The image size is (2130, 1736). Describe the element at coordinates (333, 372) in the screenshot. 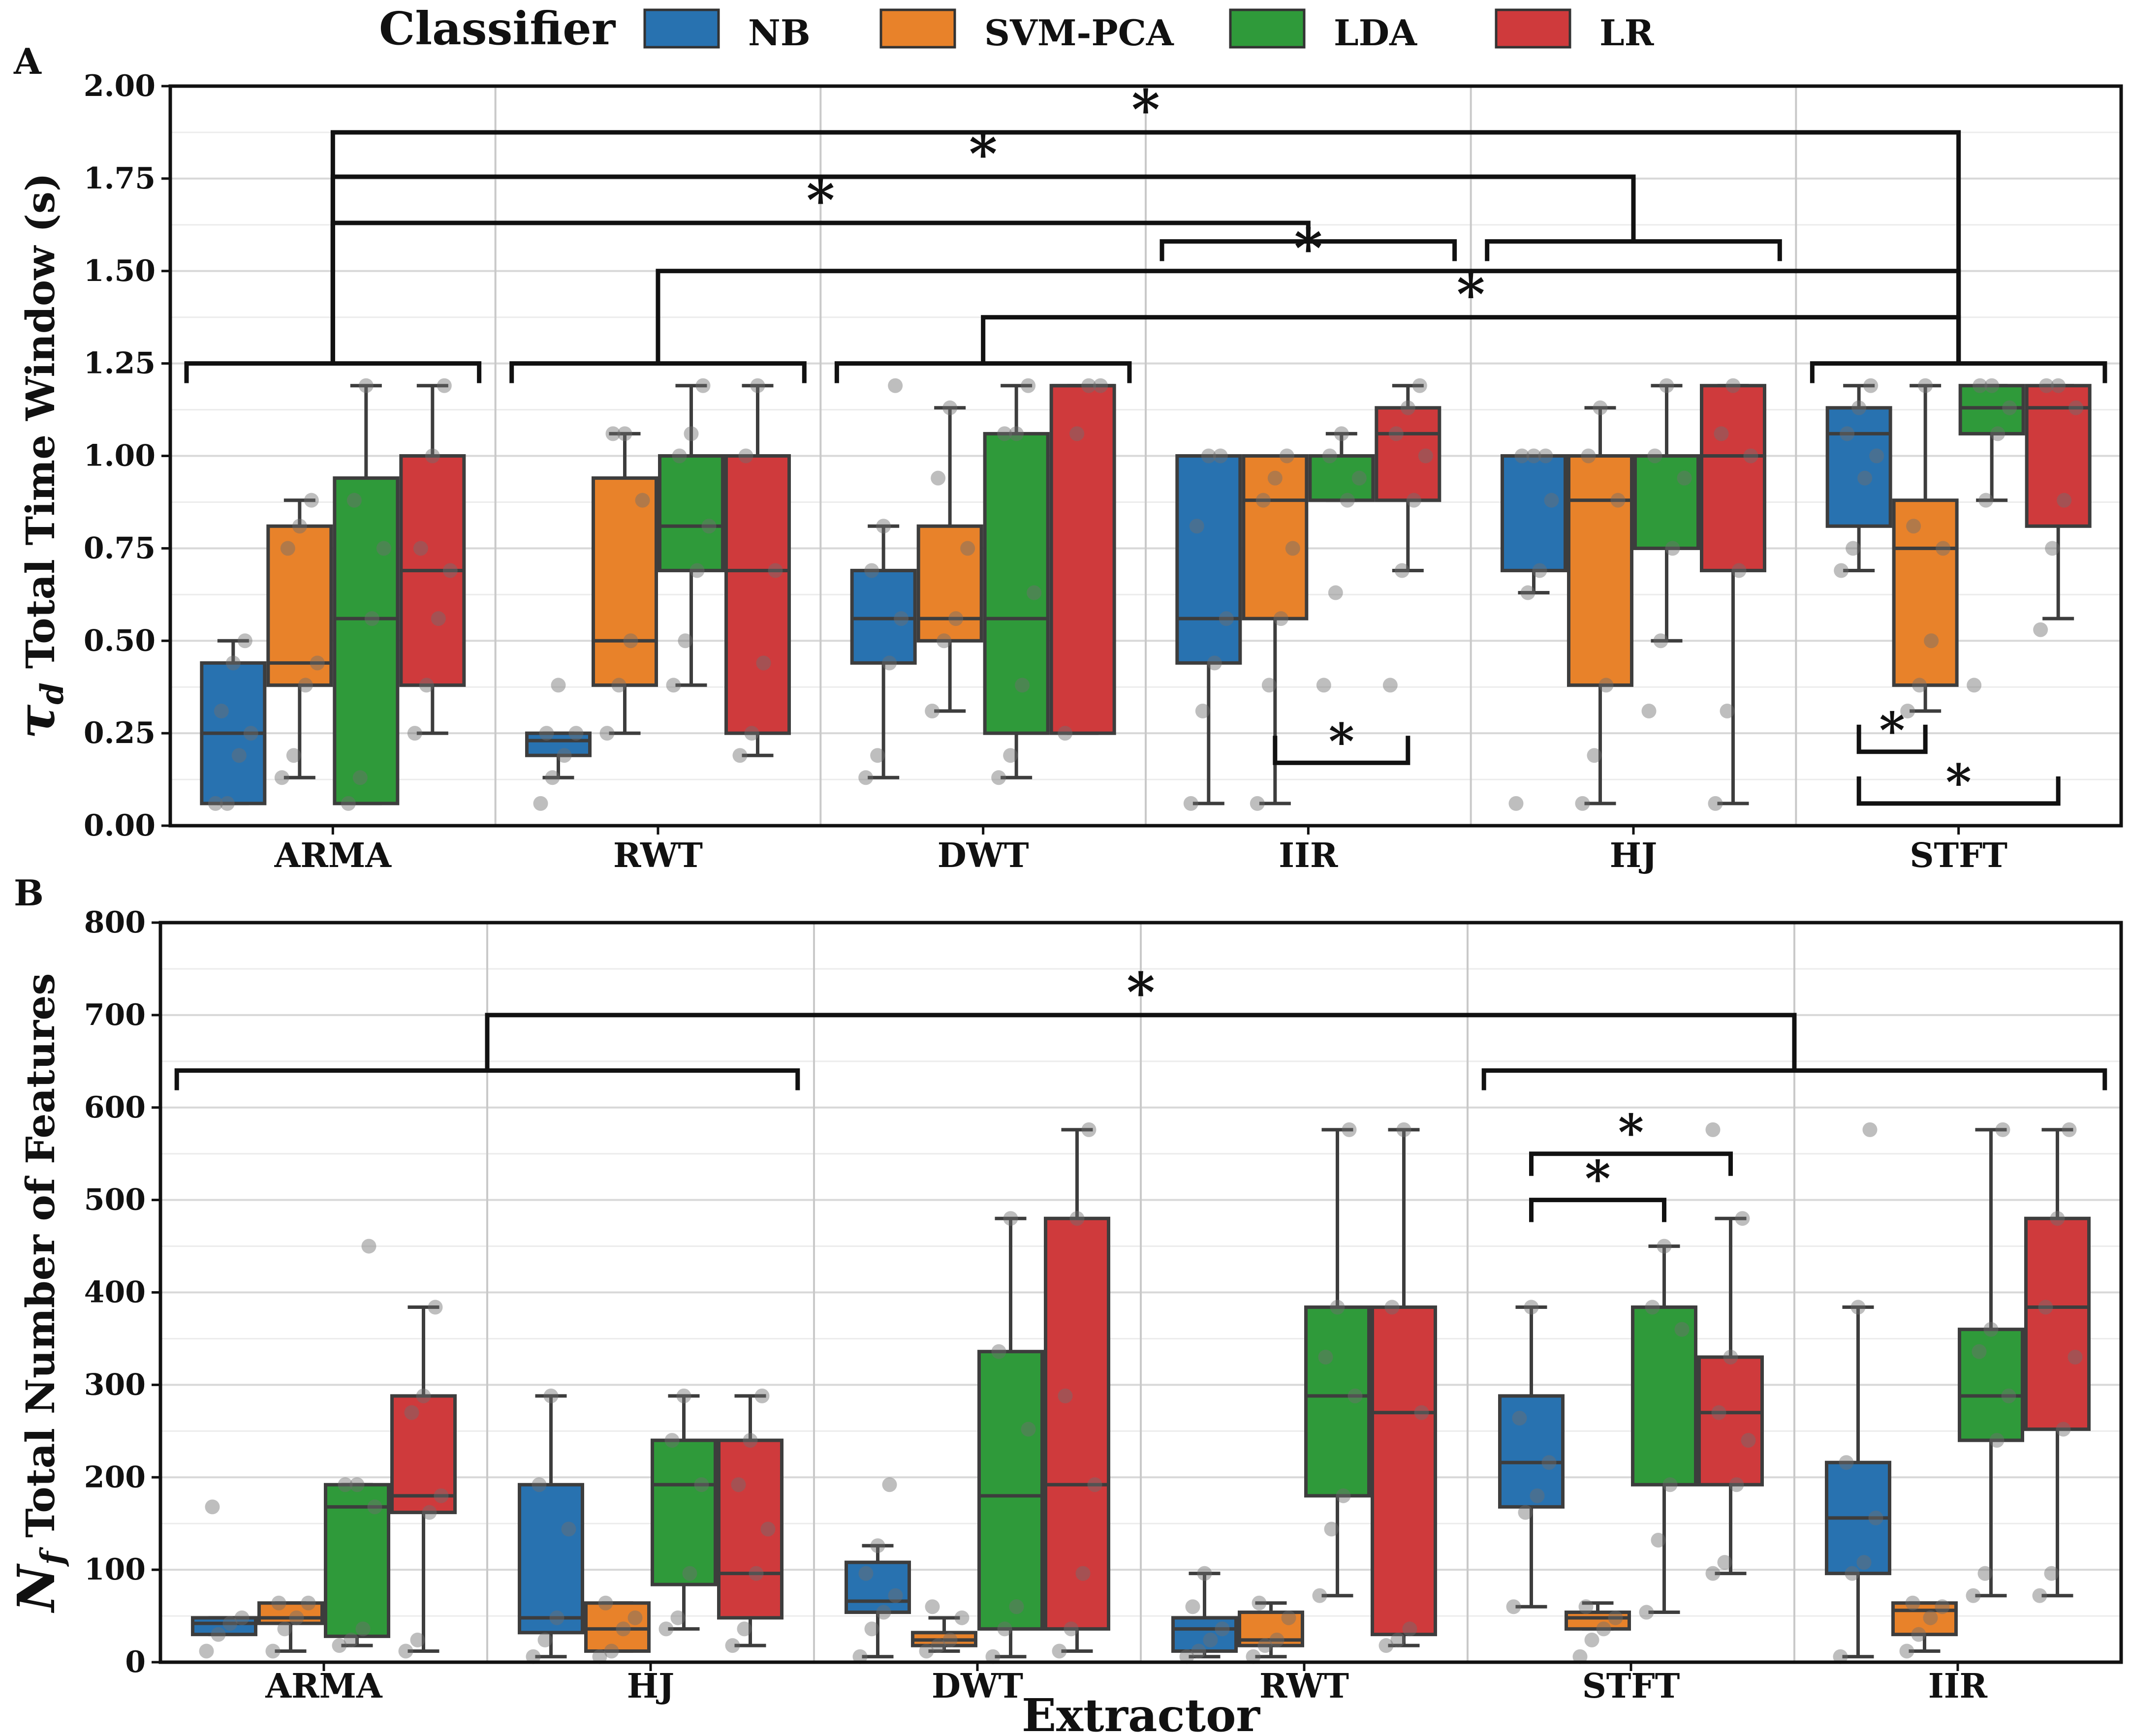

I see `panel-a-group-bracket` at that location.